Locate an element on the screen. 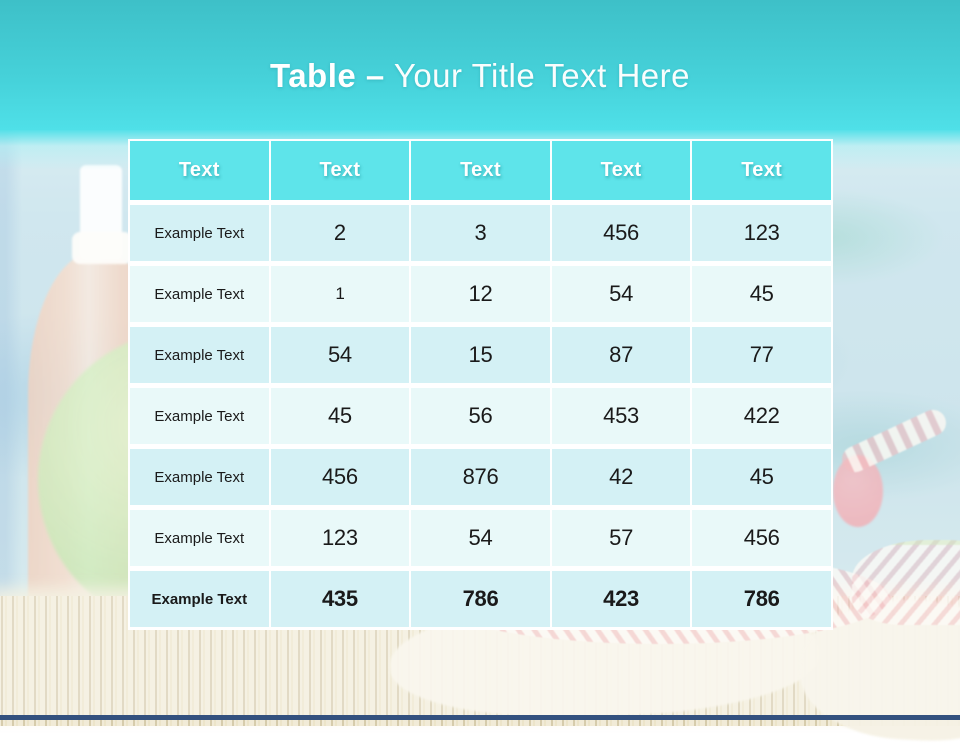  table-row: Example Text 435 786 423 786 is located at coordinates (480, 599).